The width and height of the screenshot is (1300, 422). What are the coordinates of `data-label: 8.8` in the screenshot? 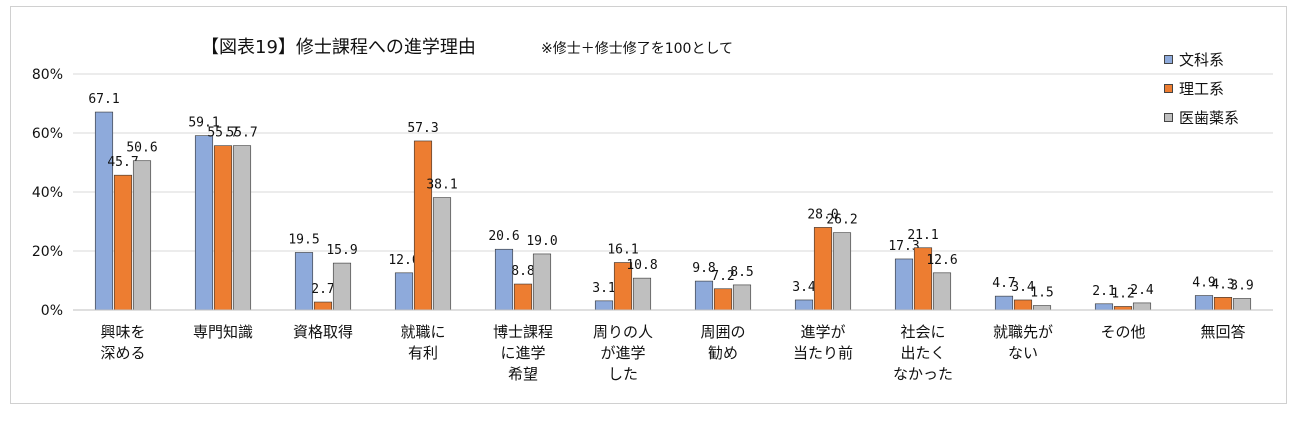 It's located at (522, 271).